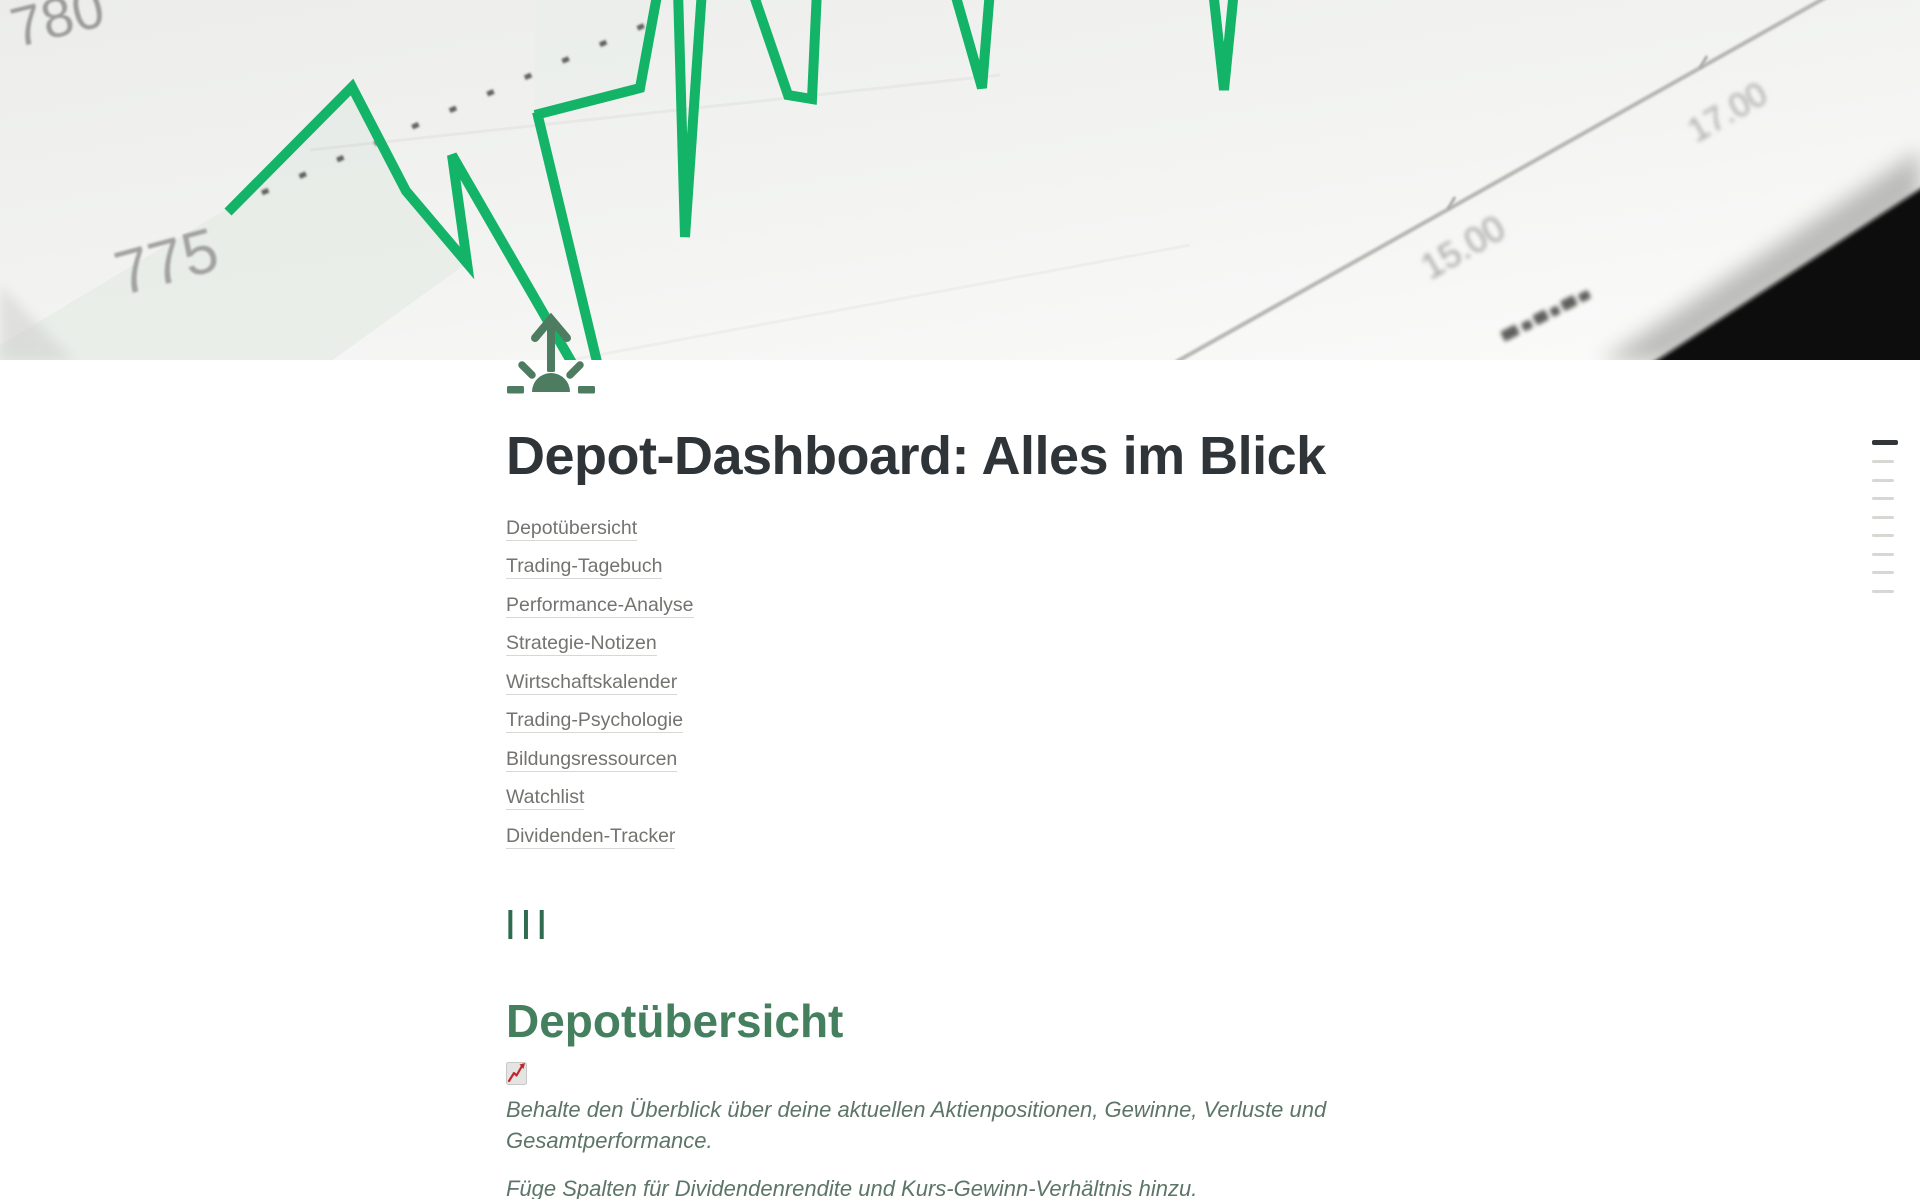  I want to click on page-link: Trading-Psychologie, so click(595, 721).